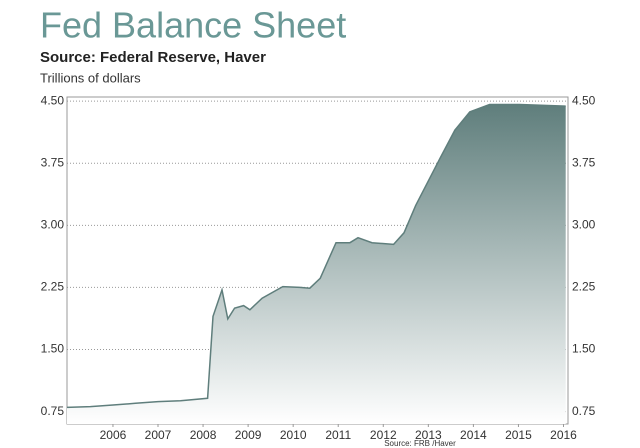 The width and height of the screenshot is (640, 448). Describe the element at coordinates (563, 435) in the screenshot. I see `x-tick-label: 2016` at that location.